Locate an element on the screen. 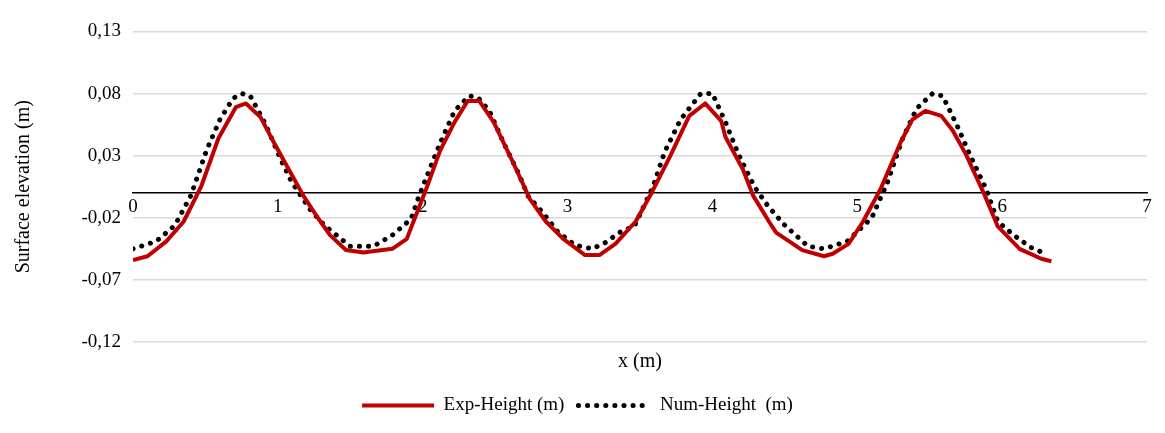  legend-label: Exp-Height (m) is located at coordinates (504, 404).